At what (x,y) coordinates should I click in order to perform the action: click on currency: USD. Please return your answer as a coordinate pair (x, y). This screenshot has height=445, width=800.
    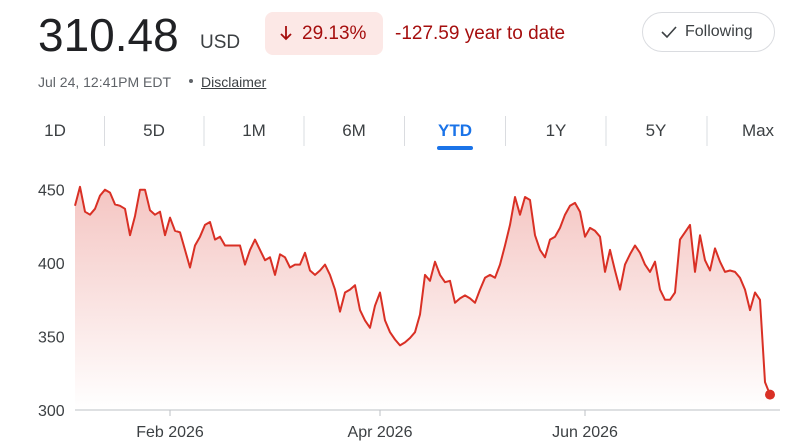
    Looking at the image, I should click on (220, 42).